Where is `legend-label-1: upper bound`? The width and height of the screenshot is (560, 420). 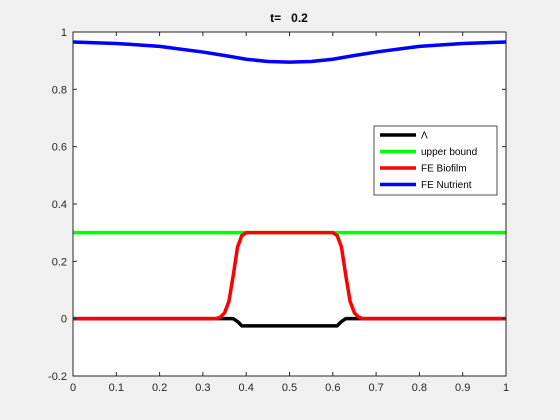
legend-label-1: upper bound is located at coordinates (449, 152).